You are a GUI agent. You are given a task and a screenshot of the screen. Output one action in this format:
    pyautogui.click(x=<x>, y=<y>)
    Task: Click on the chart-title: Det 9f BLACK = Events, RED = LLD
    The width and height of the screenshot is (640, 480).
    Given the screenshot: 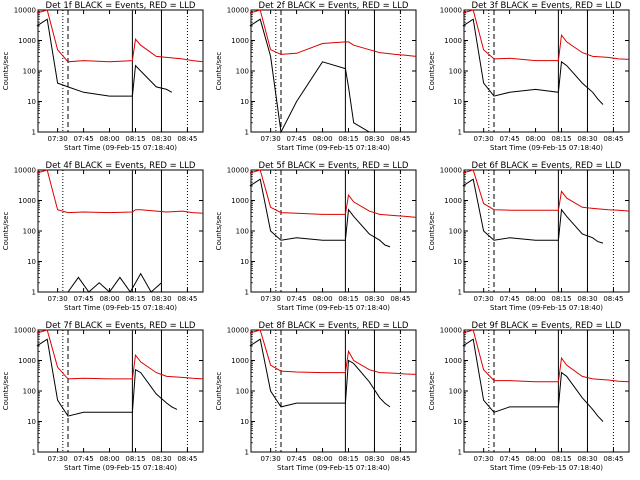 What is the action you would take?
    pyautogui.click(x=547, y=326)
    